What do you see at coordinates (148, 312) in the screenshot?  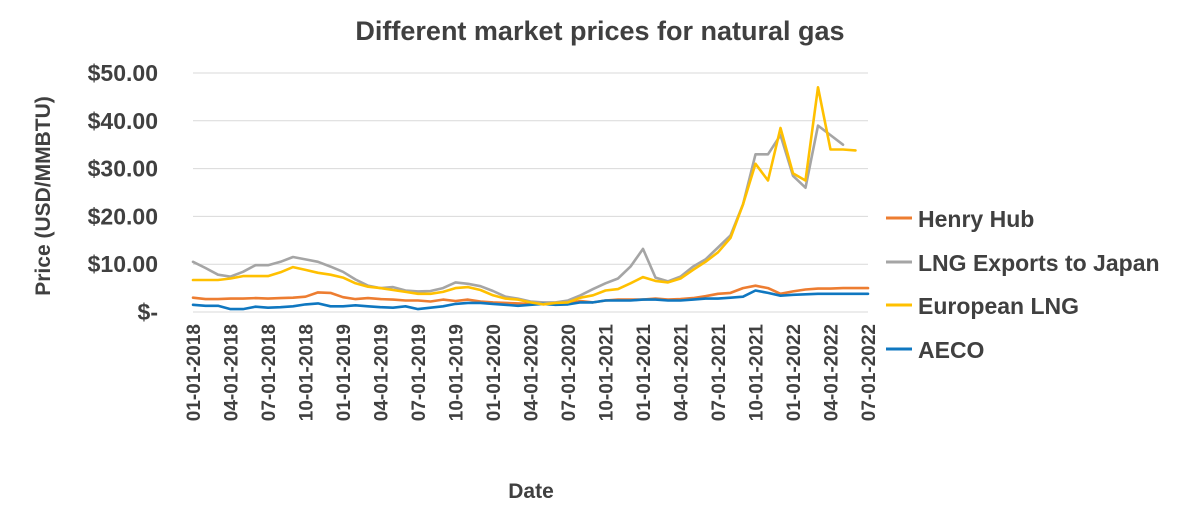 I see `y-tick-label: $-` at bounding box center [148, 312].